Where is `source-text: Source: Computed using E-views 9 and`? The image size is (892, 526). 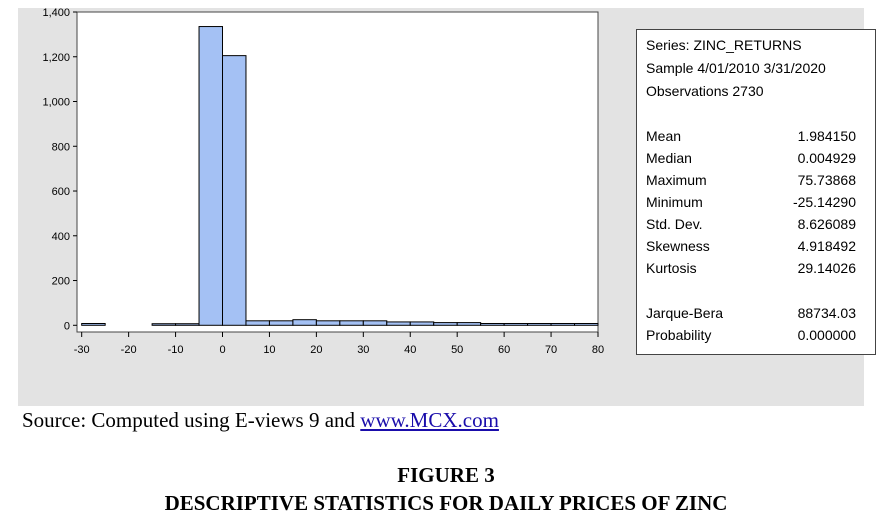 source-text: Source: Computed using E-views 9 and is located at coordinates (191, 420).